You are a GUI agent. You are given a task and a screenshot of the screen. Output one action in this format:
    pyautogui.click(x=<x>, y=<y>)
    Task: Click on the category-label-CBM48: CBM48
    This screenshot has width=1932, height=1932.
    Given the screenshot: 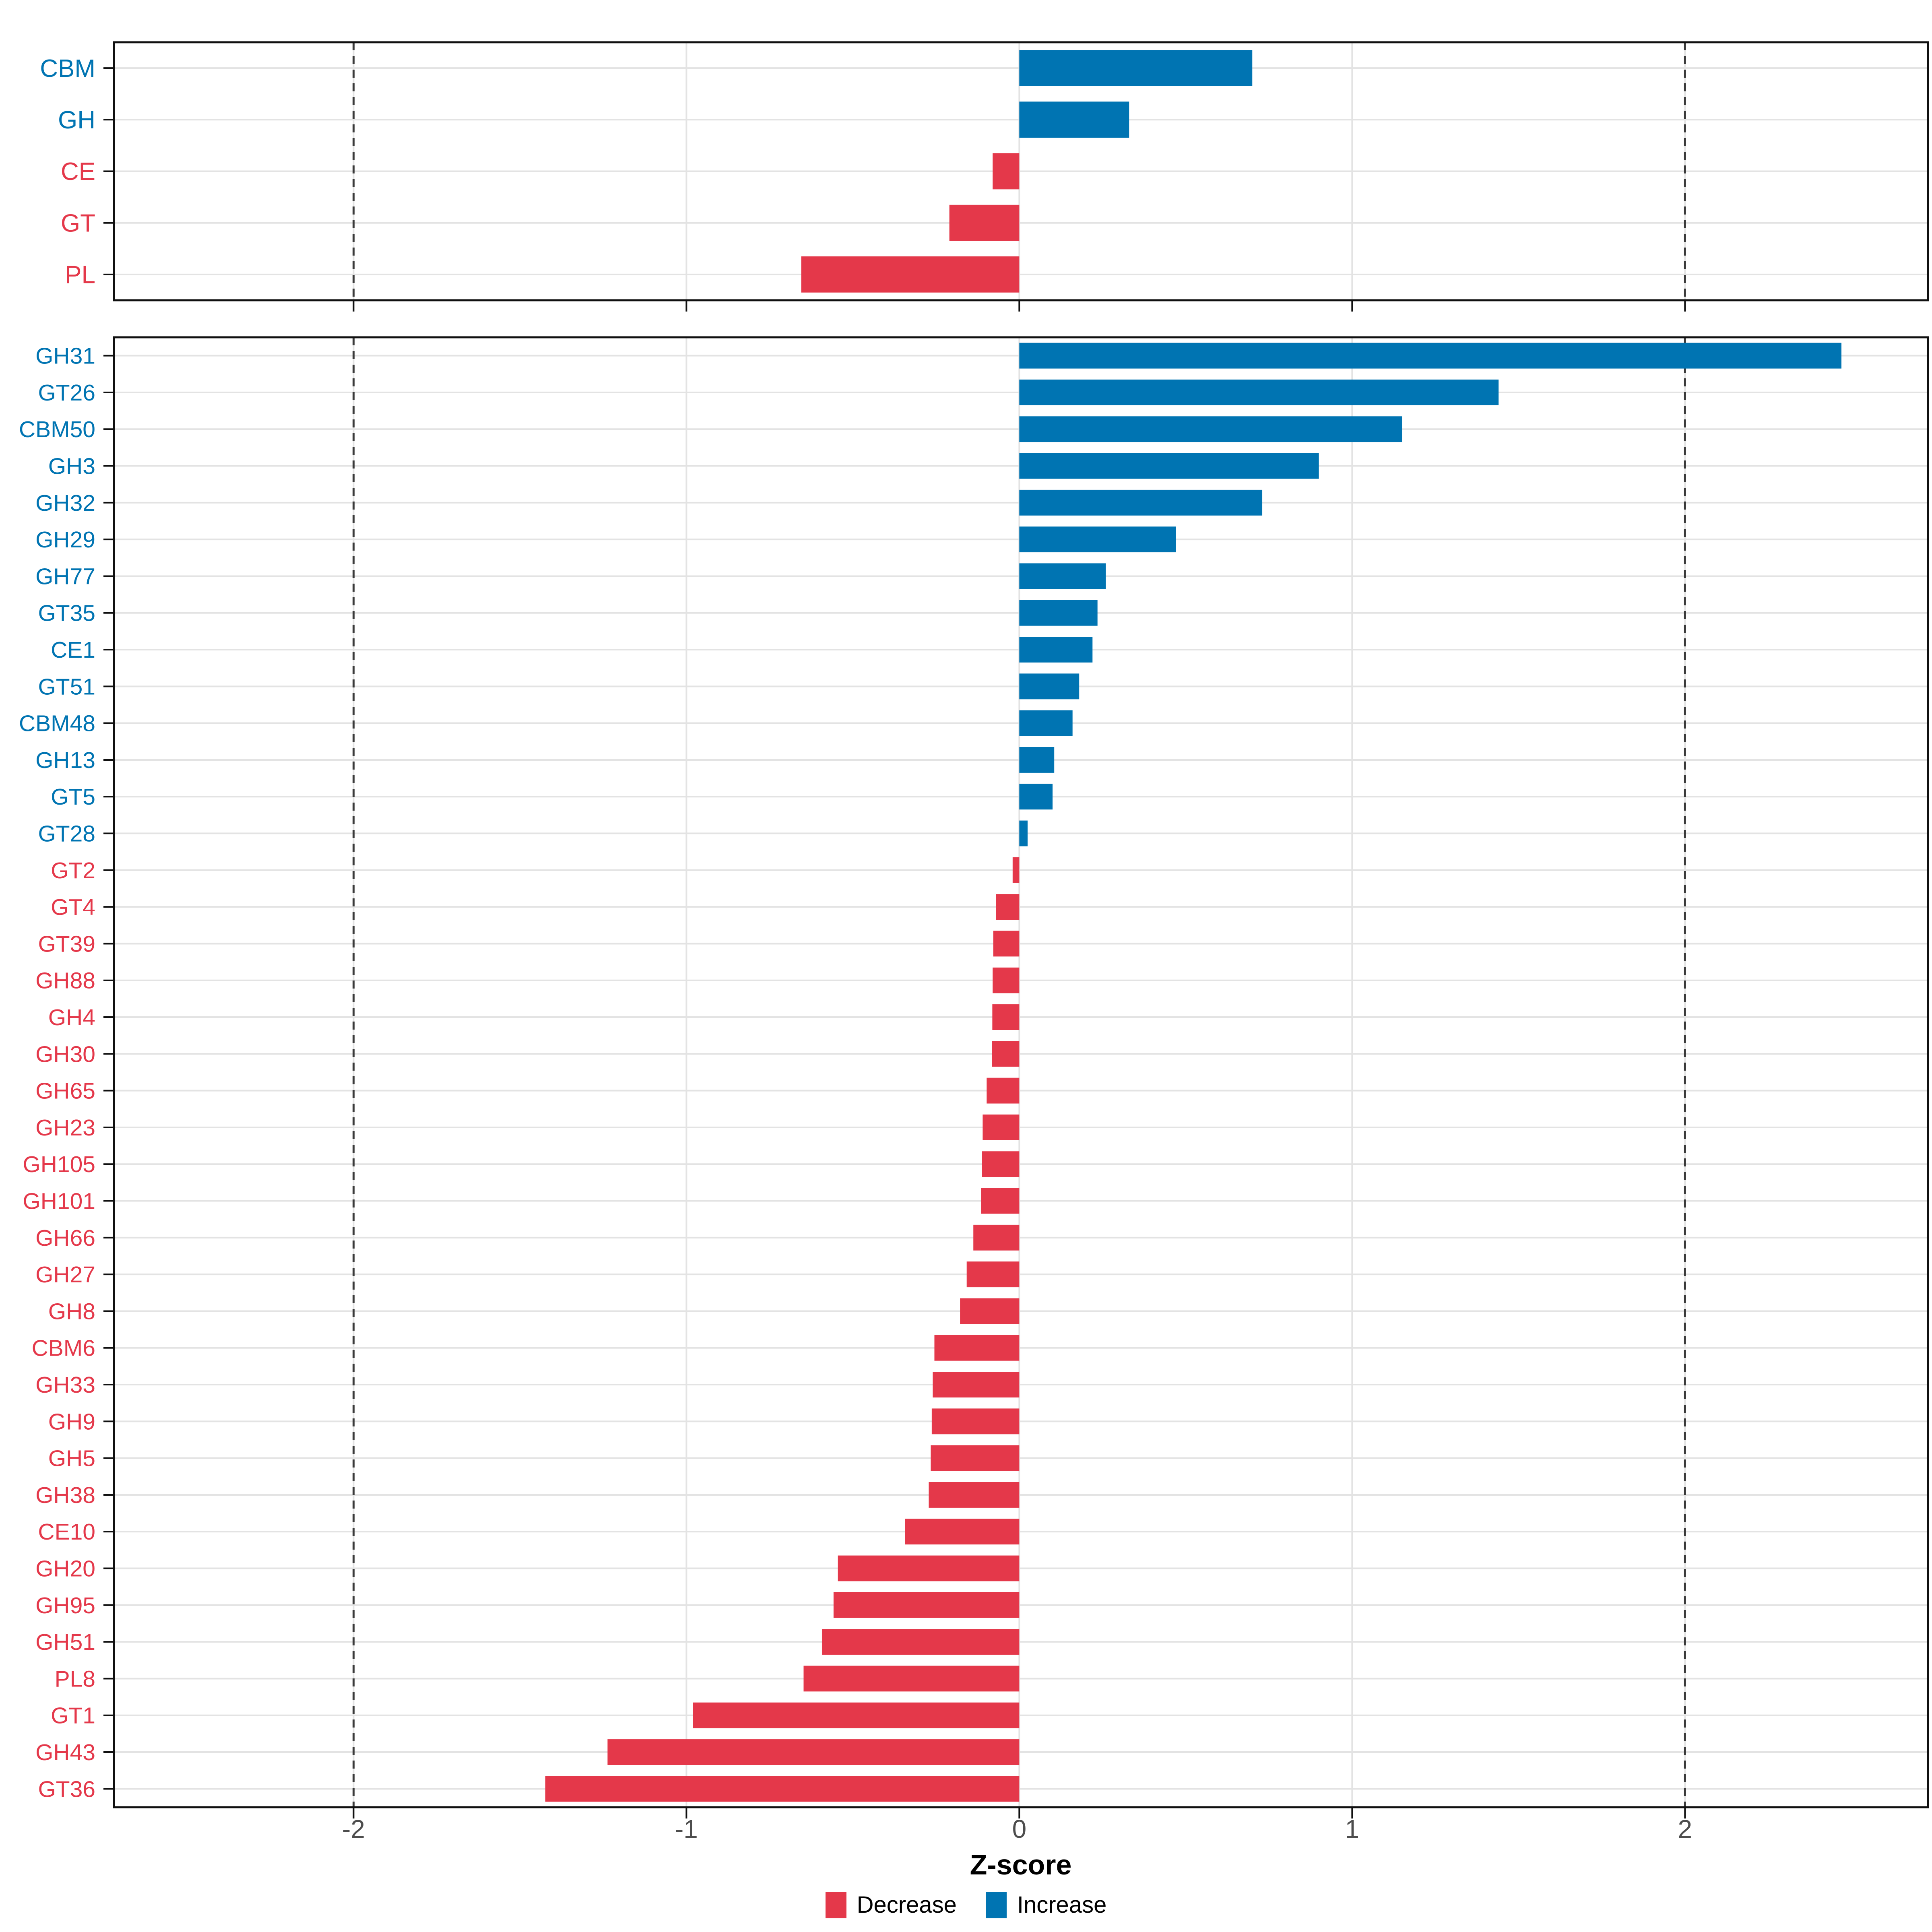 What is the action you would take?
    pyautogui.click(x=57, y=724)
    